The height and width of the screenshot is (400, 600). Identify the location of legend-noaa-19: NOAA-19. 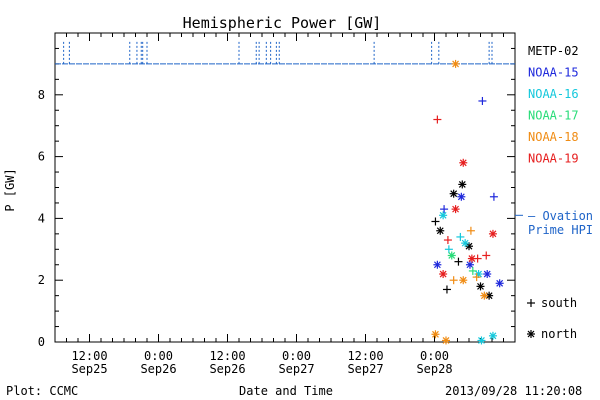
(553, 159).